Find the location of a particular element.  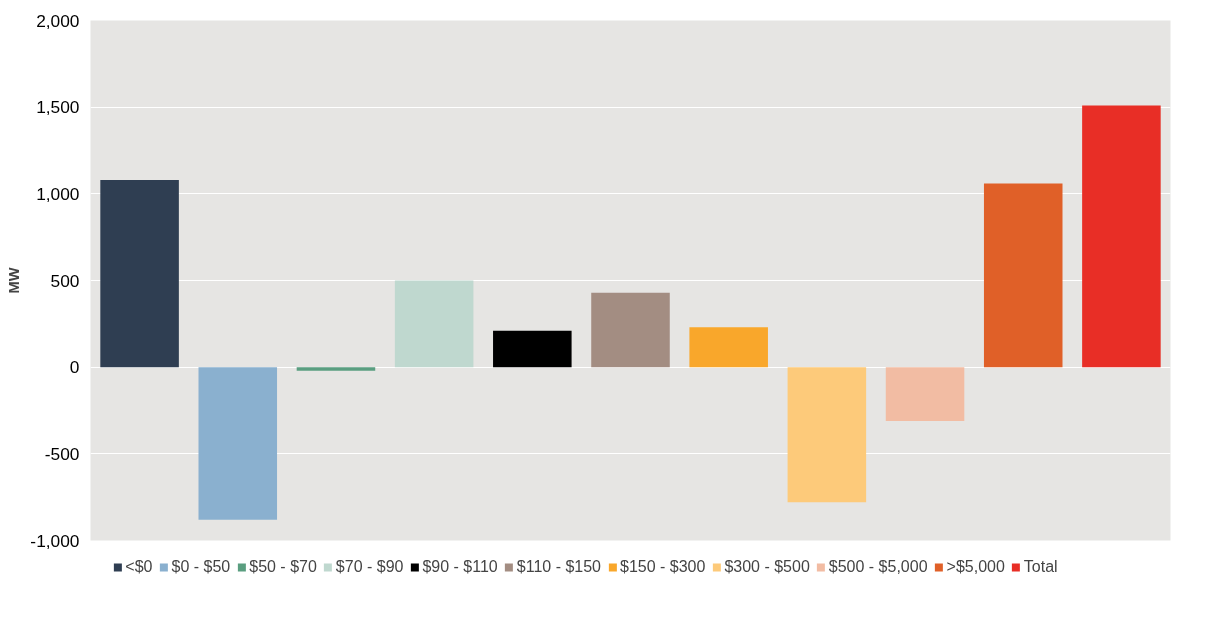

y-tick-label: 2,000 is located at coordinates (58, 20).